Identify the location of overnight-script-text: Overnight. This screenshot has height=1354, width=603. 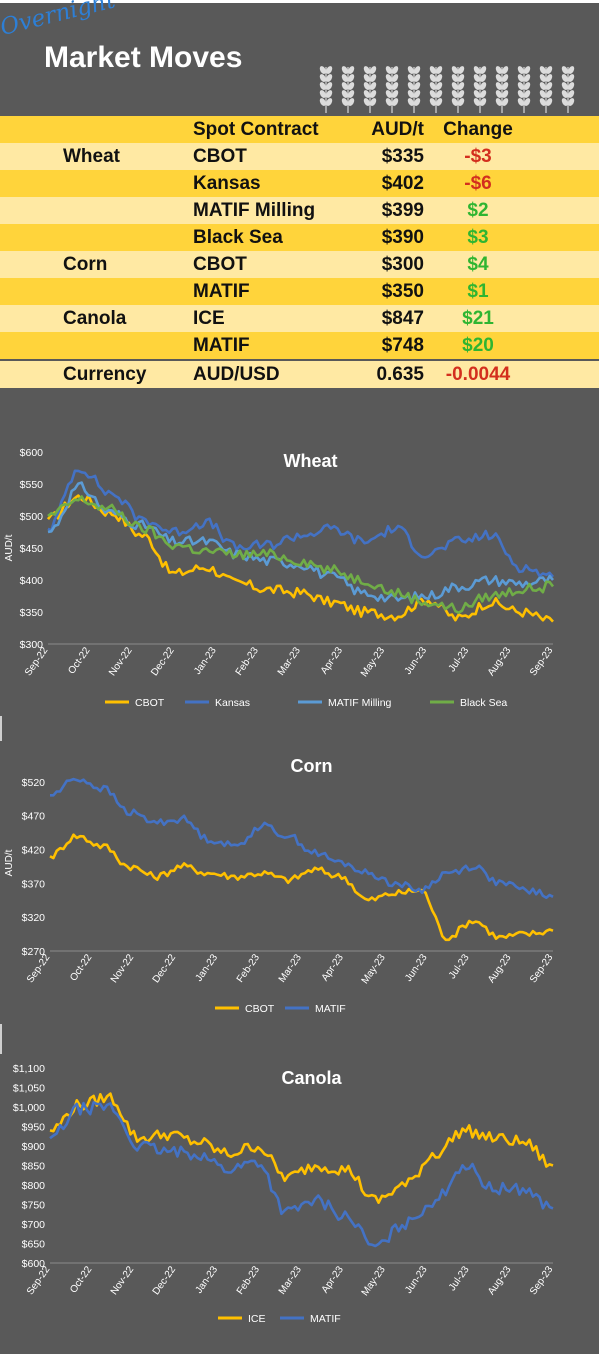
(59, 21).